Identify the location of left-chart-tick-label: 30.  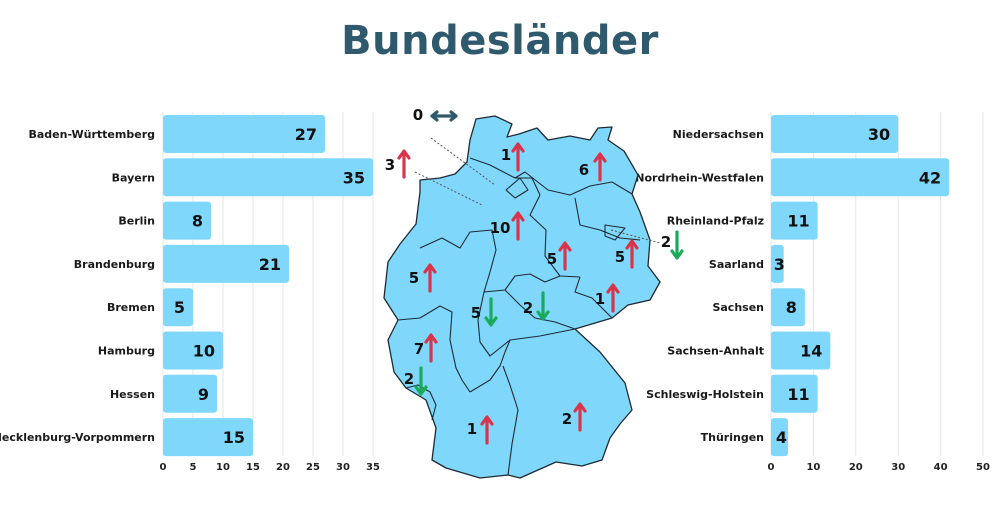
(343, 467).